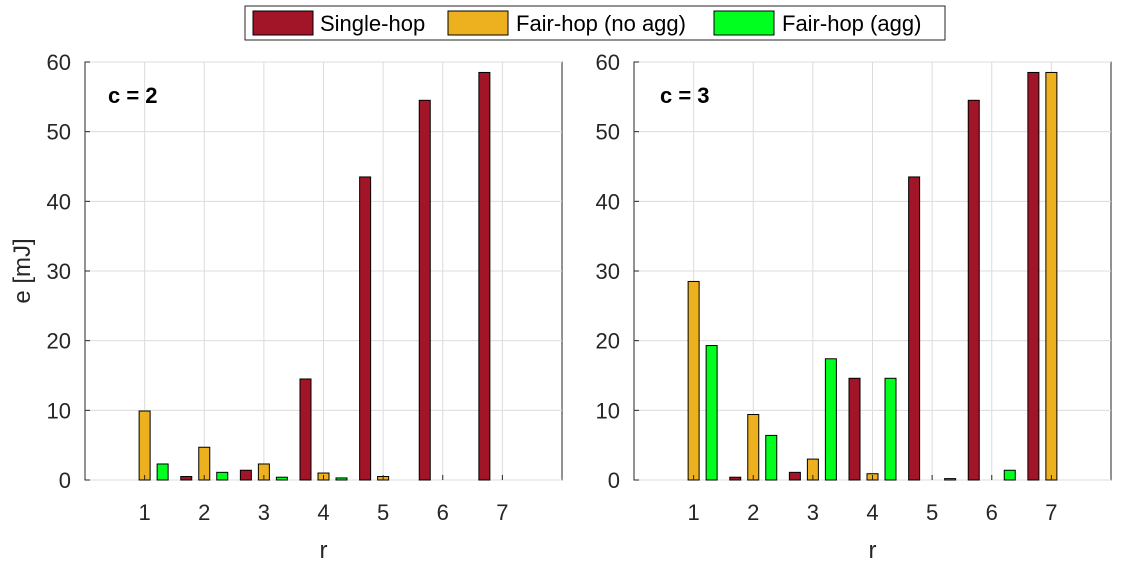  I want to click on panel-annotation: c = 3, so click(685, 95).